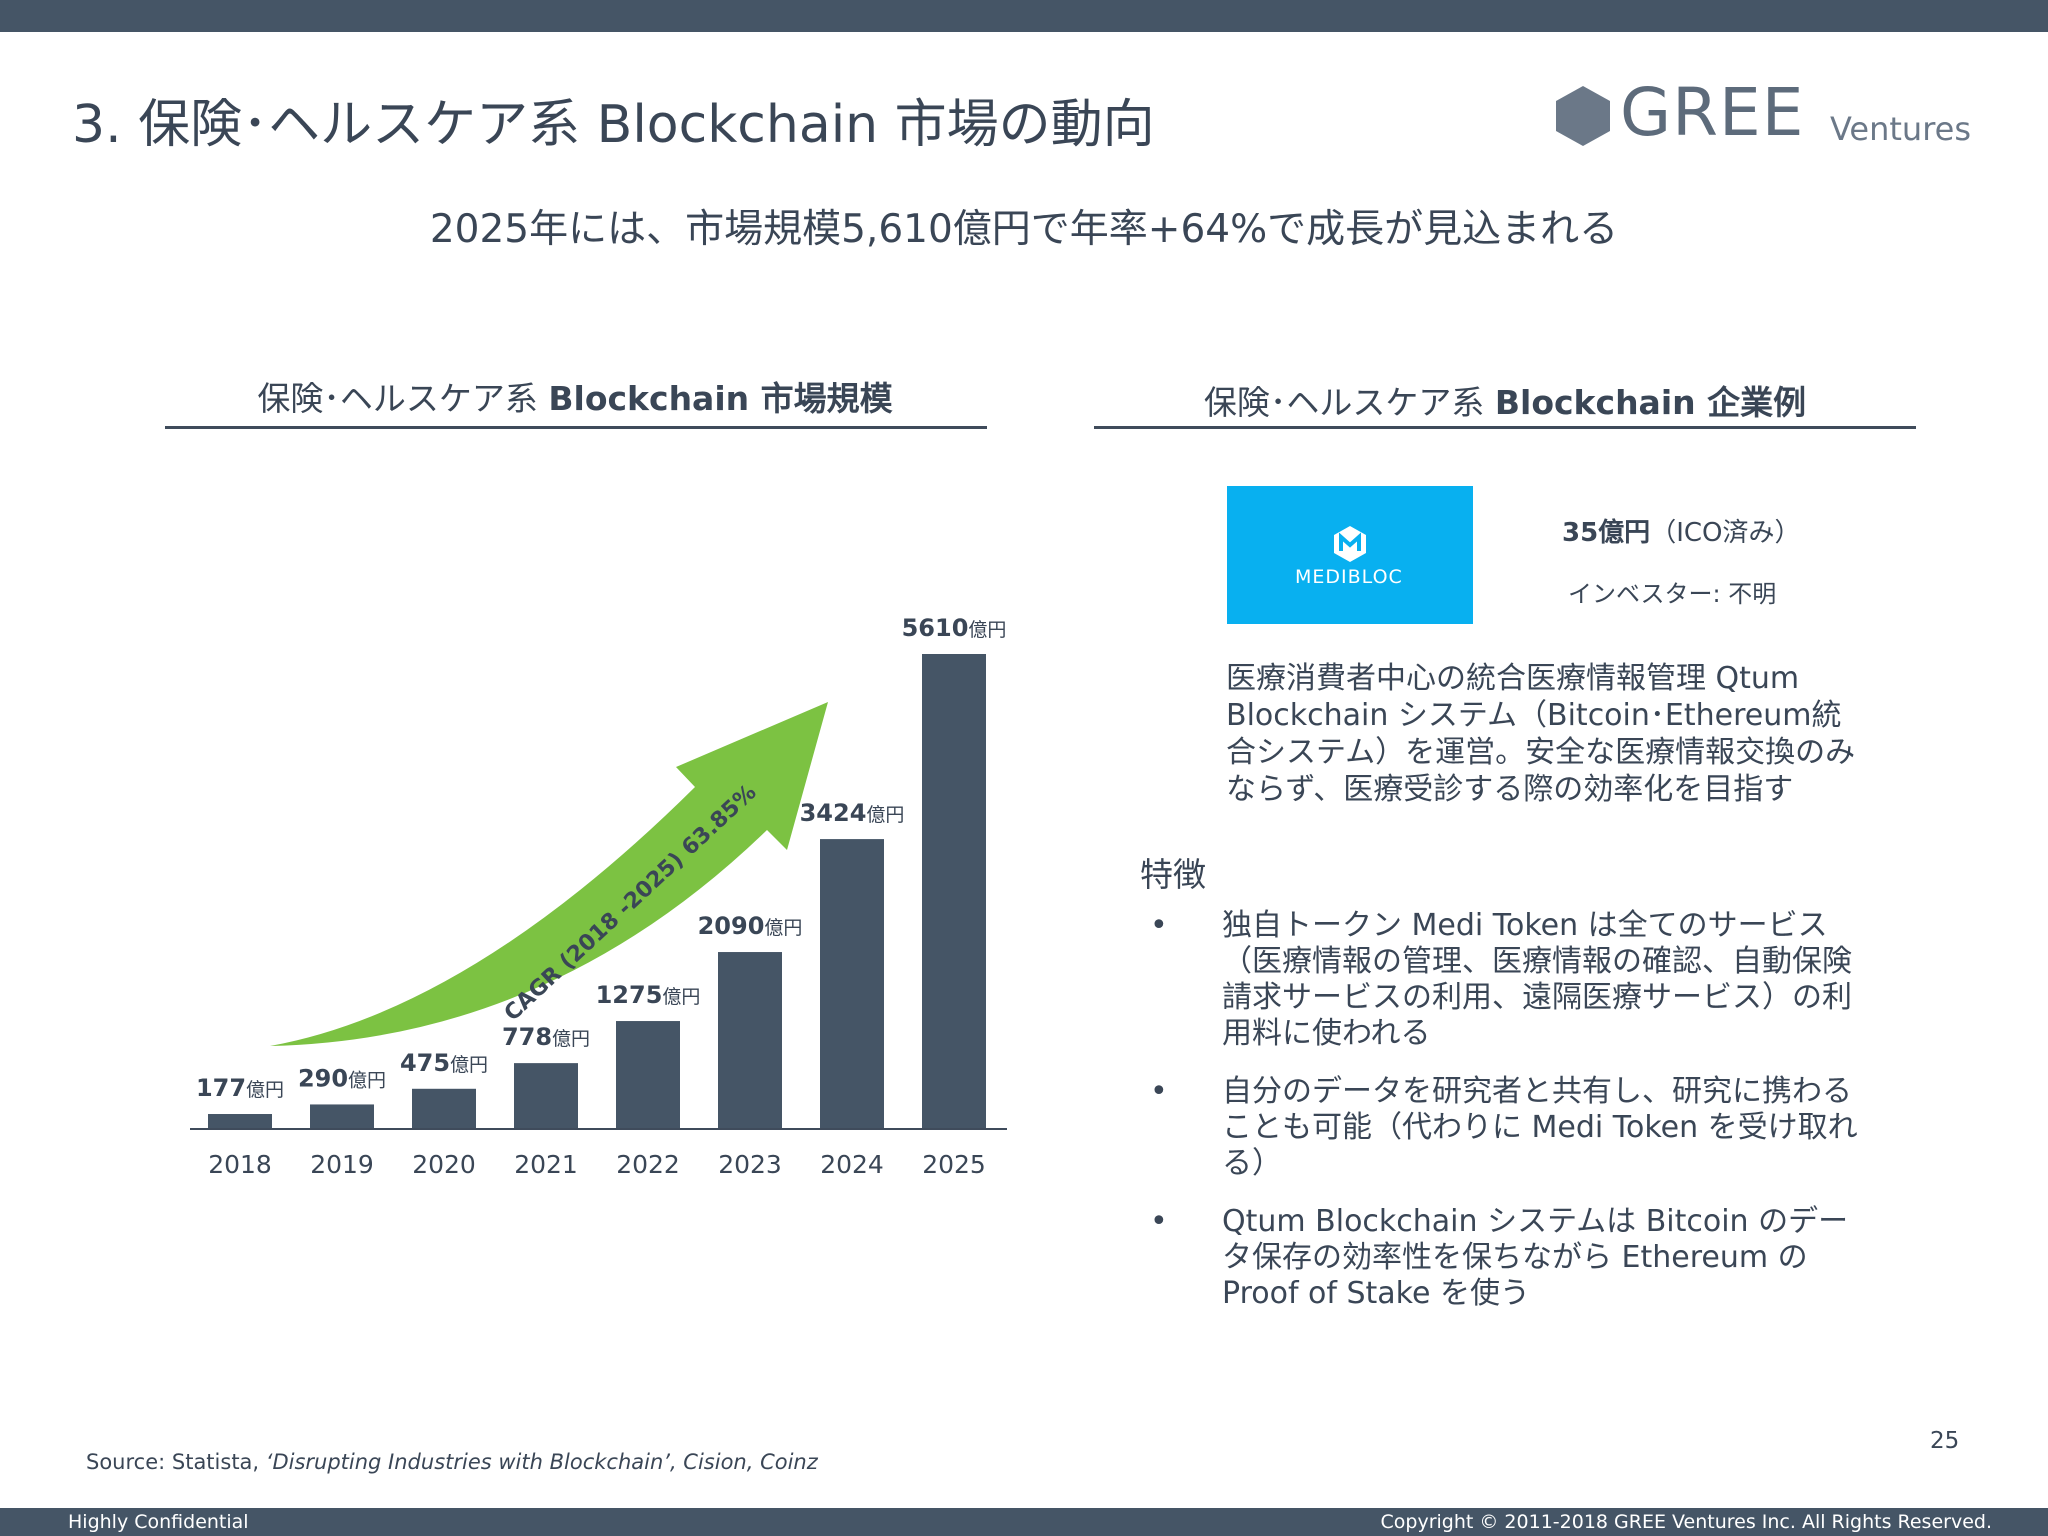  Describe the element at coordinates (1650, 402) in the screenshot. I see `company-example-header-bold: Blockchain 企業例` at that location.